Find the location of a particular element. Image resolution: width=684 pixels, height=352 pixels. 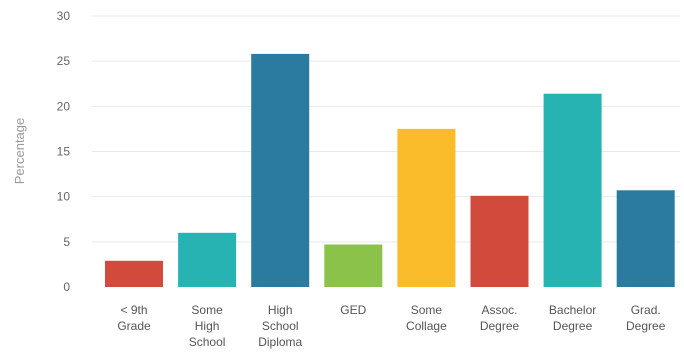

x-tick-label-line: < 9th is located at coordinates (133, 310).